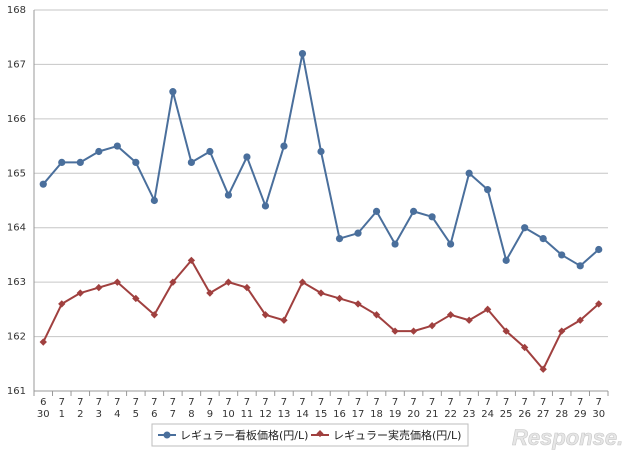  I want to click on x-tick-label-day: 6, so click(154, 414).